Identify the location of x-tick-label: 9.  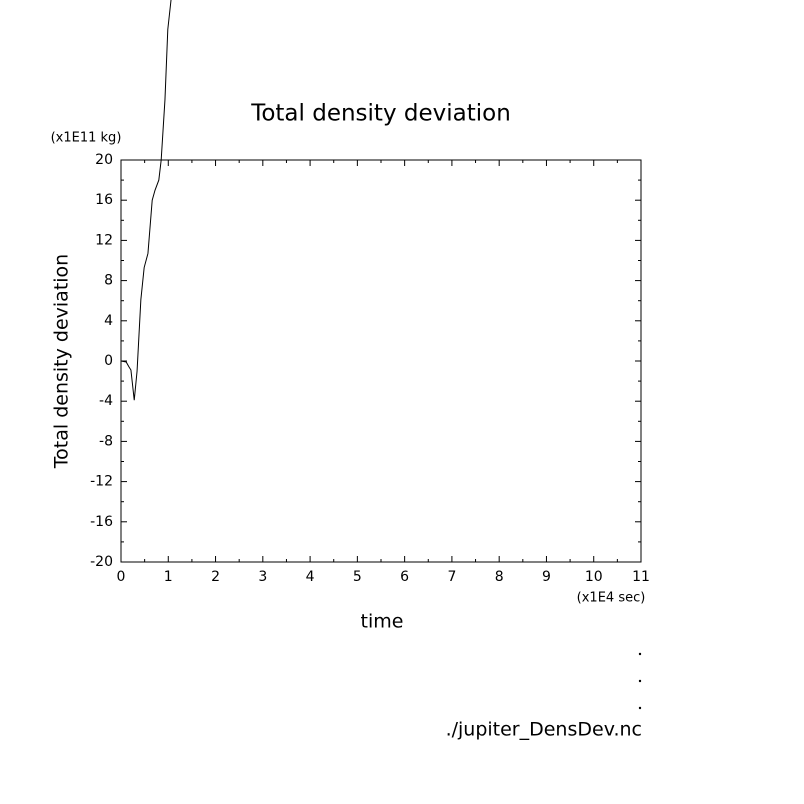
(546, 577).